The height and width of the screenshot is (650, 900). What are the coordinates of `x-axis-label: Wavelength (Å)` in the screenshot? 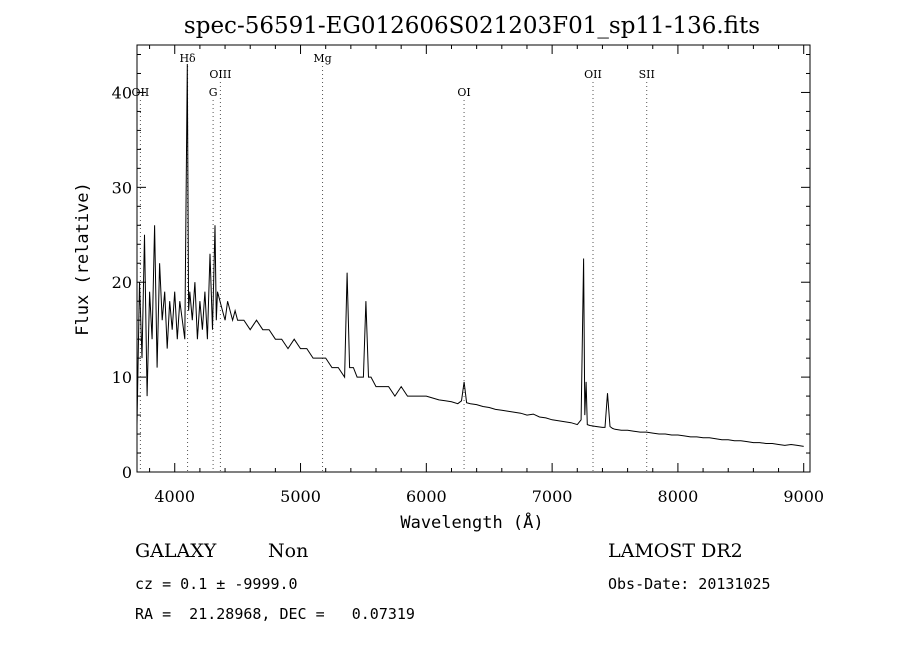 It's located at (471, 522).